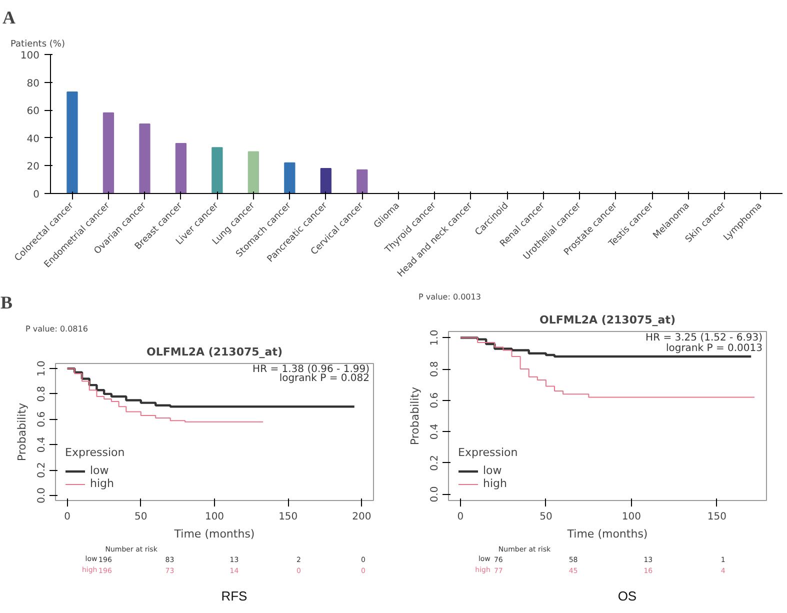  What do you see at coordinates (30, 56) in the screenshot?
I see `y-tick-label: 100` at bounding box center [30, 56].